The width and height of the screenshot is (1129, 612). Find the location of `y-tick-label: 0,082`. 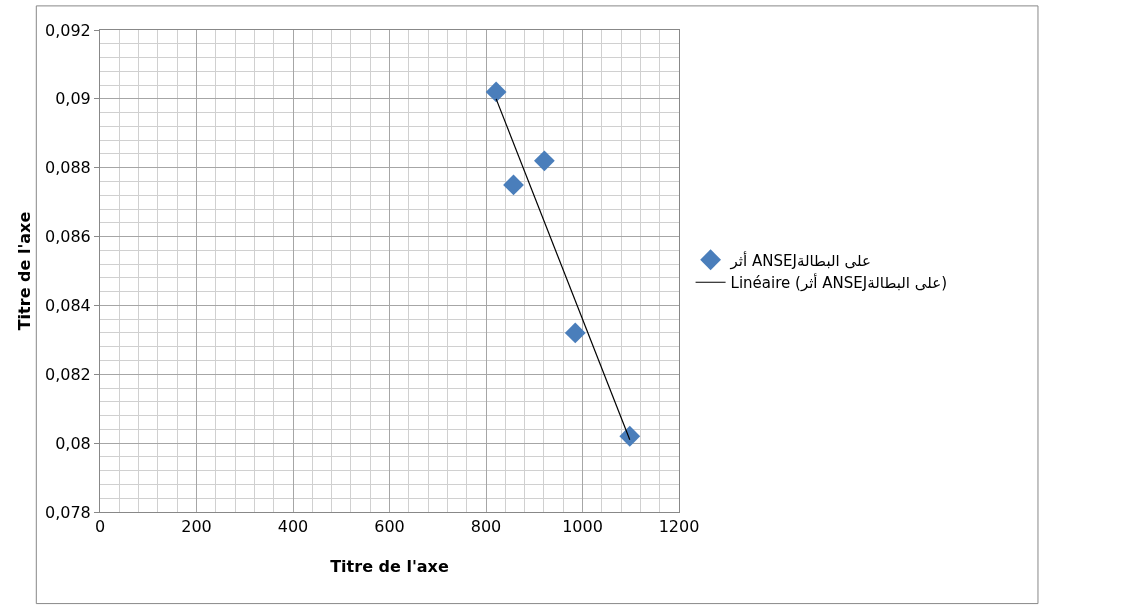

y-tick-label: 0,082 is located at coordinates (67, 374).